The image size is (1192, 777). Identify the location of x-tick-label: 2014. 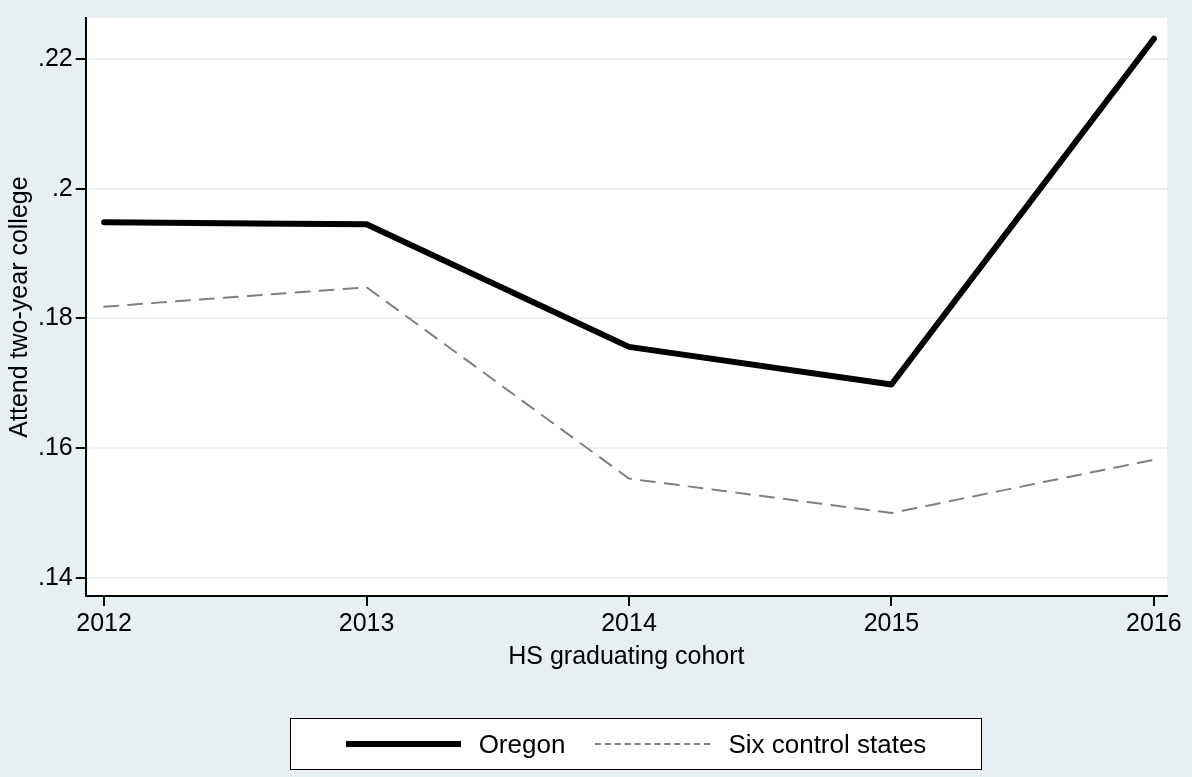
(629, 621).